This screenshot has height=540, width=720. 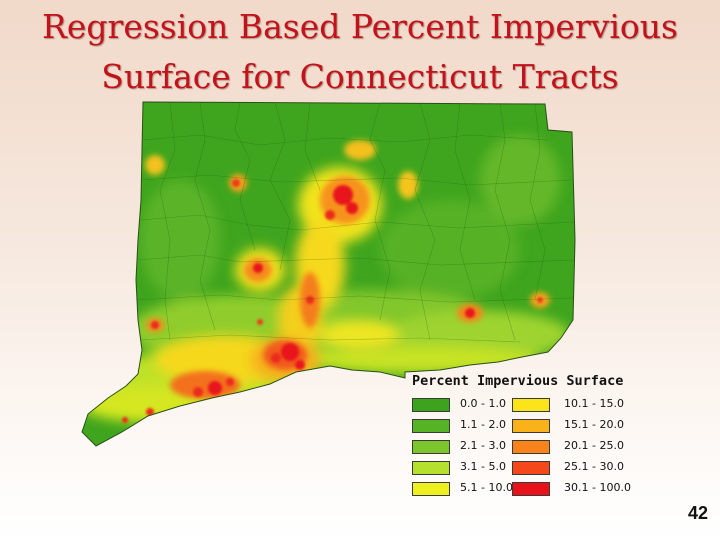 I want to click on legend-title: Percent Impervious Surface, so click(x=518, y=381).